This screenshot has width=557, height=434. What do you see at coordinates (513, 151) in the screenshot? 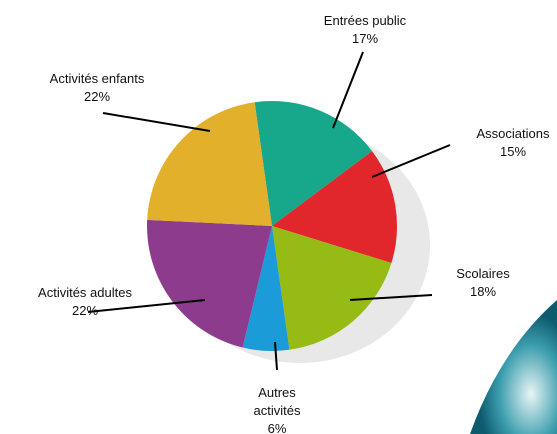
I see `slice-value-label: 15%` at bounding box center [513, 151].